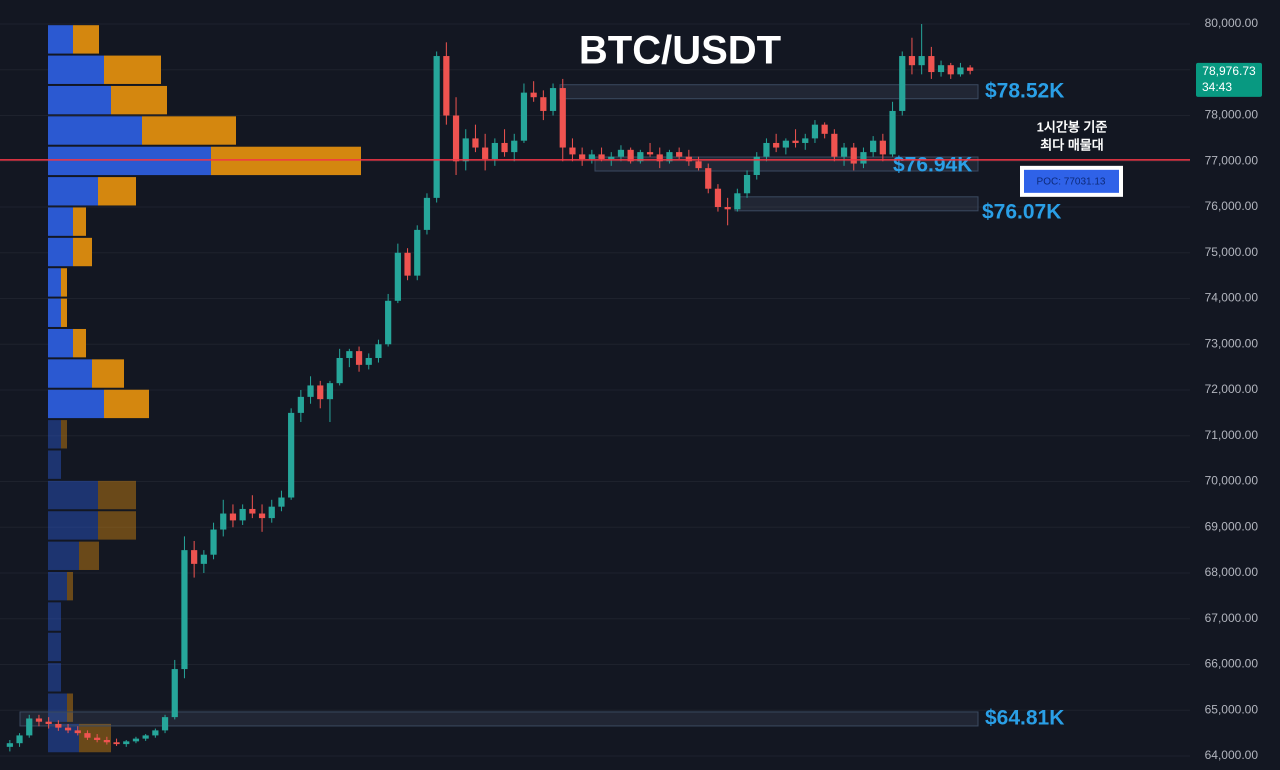  I want to click on y-tick-label: 74,000.00, so click(1232, 298).